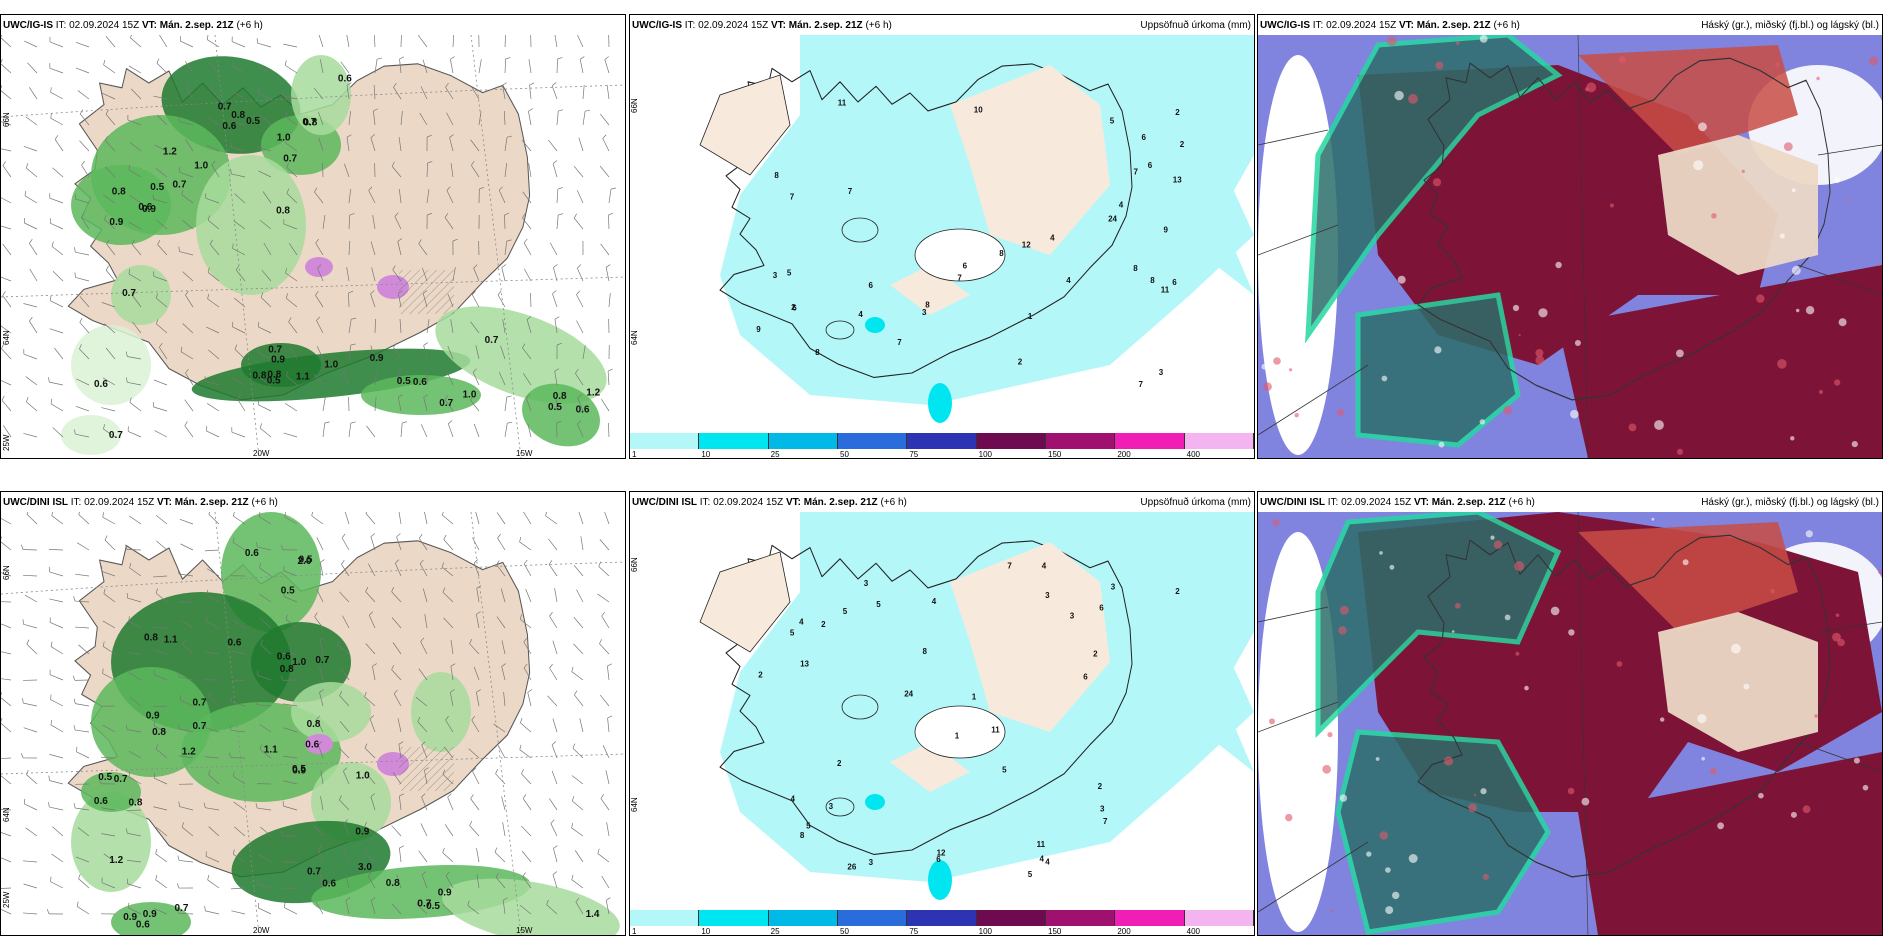  What do you see at coordinates (261, 453) in the screenshot?
I see `lon-label-20w: 20W` at bounding box center [261, 453].